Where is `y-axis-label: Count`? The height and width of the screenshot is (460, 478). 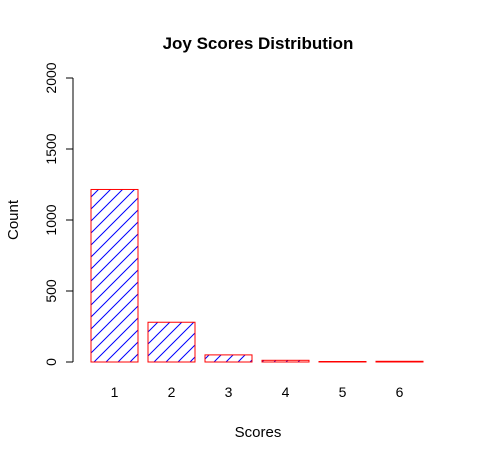
y-axis-label: Count is located at coordinates (13, 219).